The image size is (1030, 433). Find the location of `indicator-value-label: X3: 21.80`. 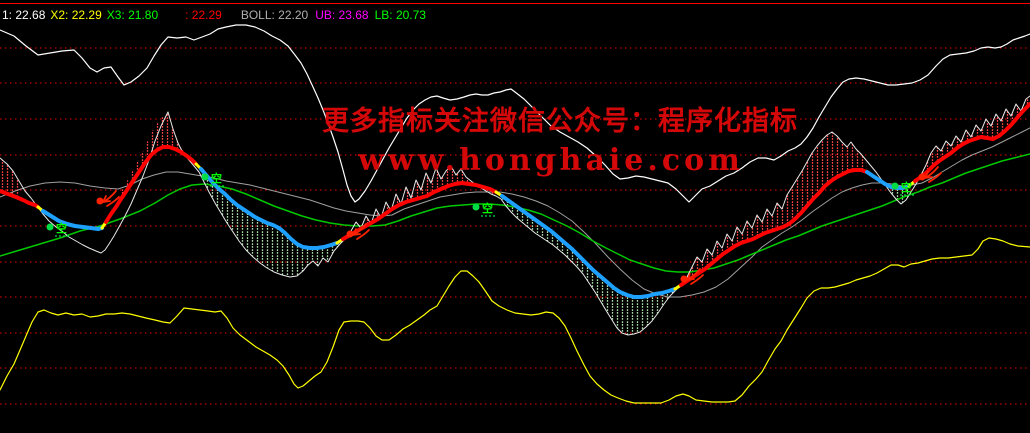

indicator-value-label: X3: 21.80 is located at coordinates (132, 15).